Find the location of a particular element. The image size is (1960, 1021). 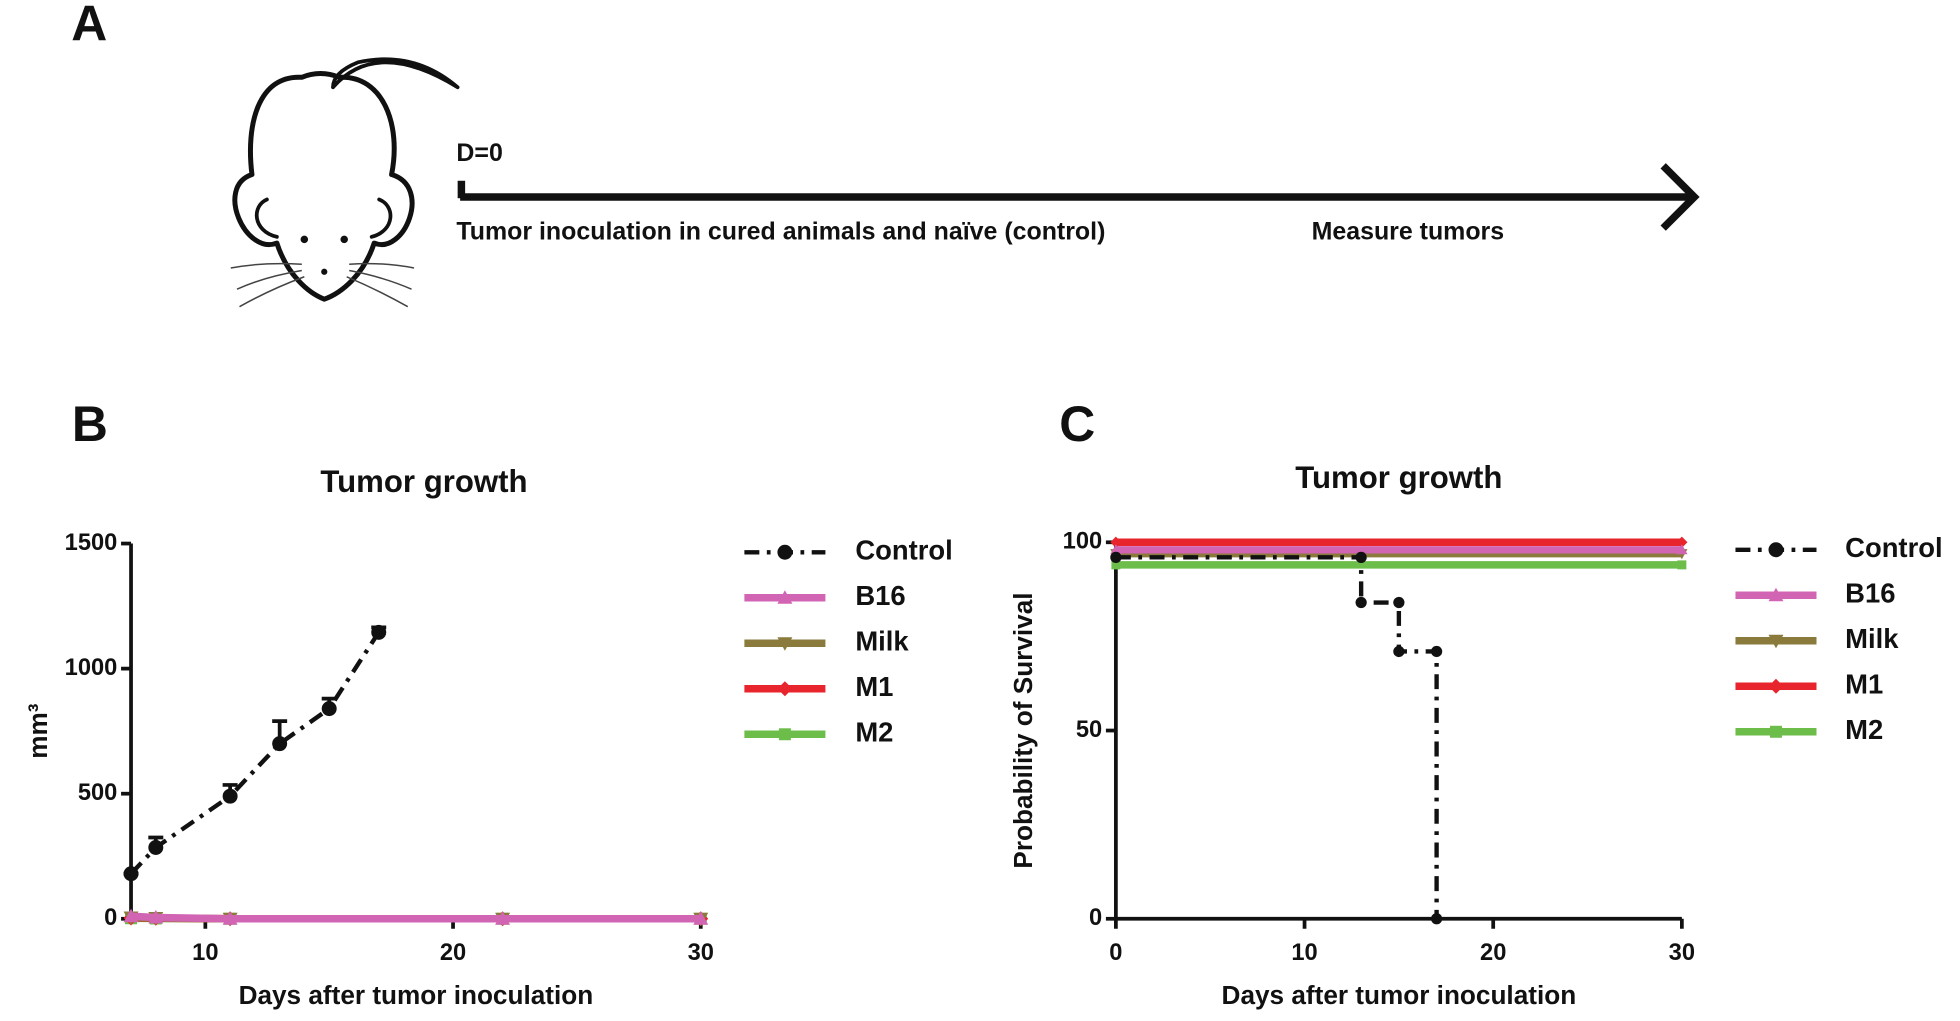

y-tick-label: 100 is located at coordinates (1083, 542).